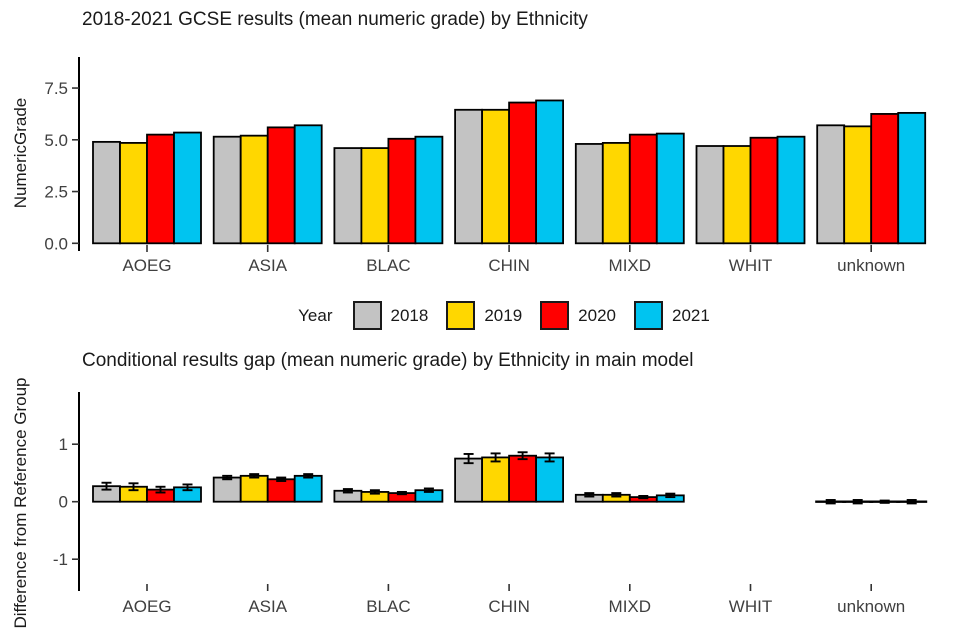 Image resolution: width=960 pixels, height=640 pixels. Describe the element at coordinates (367, 315) in the screenshot. I see `legend-swatch-2018` at that location.